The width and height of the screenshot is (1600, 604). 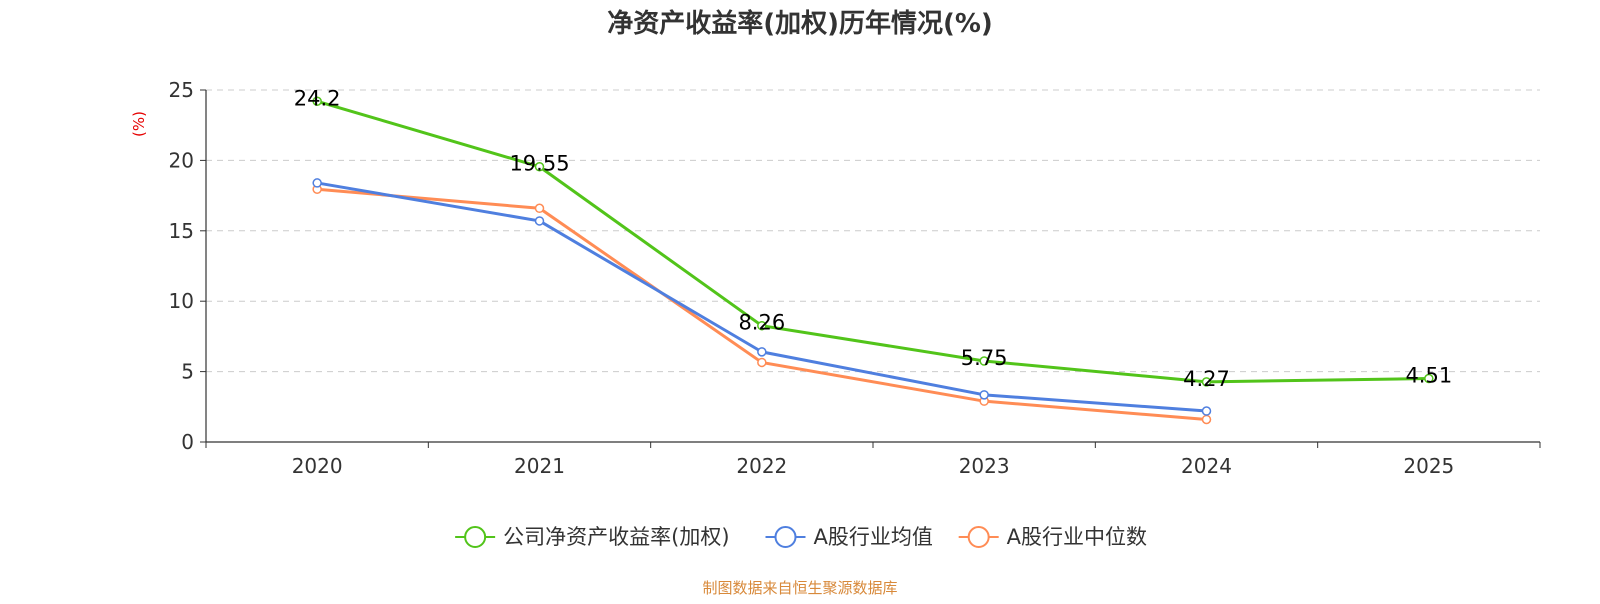 What do you see at coordinates (181, 160) in the screenshot?
I see `y-tick-label: 20` at bounding box center [181, 160].